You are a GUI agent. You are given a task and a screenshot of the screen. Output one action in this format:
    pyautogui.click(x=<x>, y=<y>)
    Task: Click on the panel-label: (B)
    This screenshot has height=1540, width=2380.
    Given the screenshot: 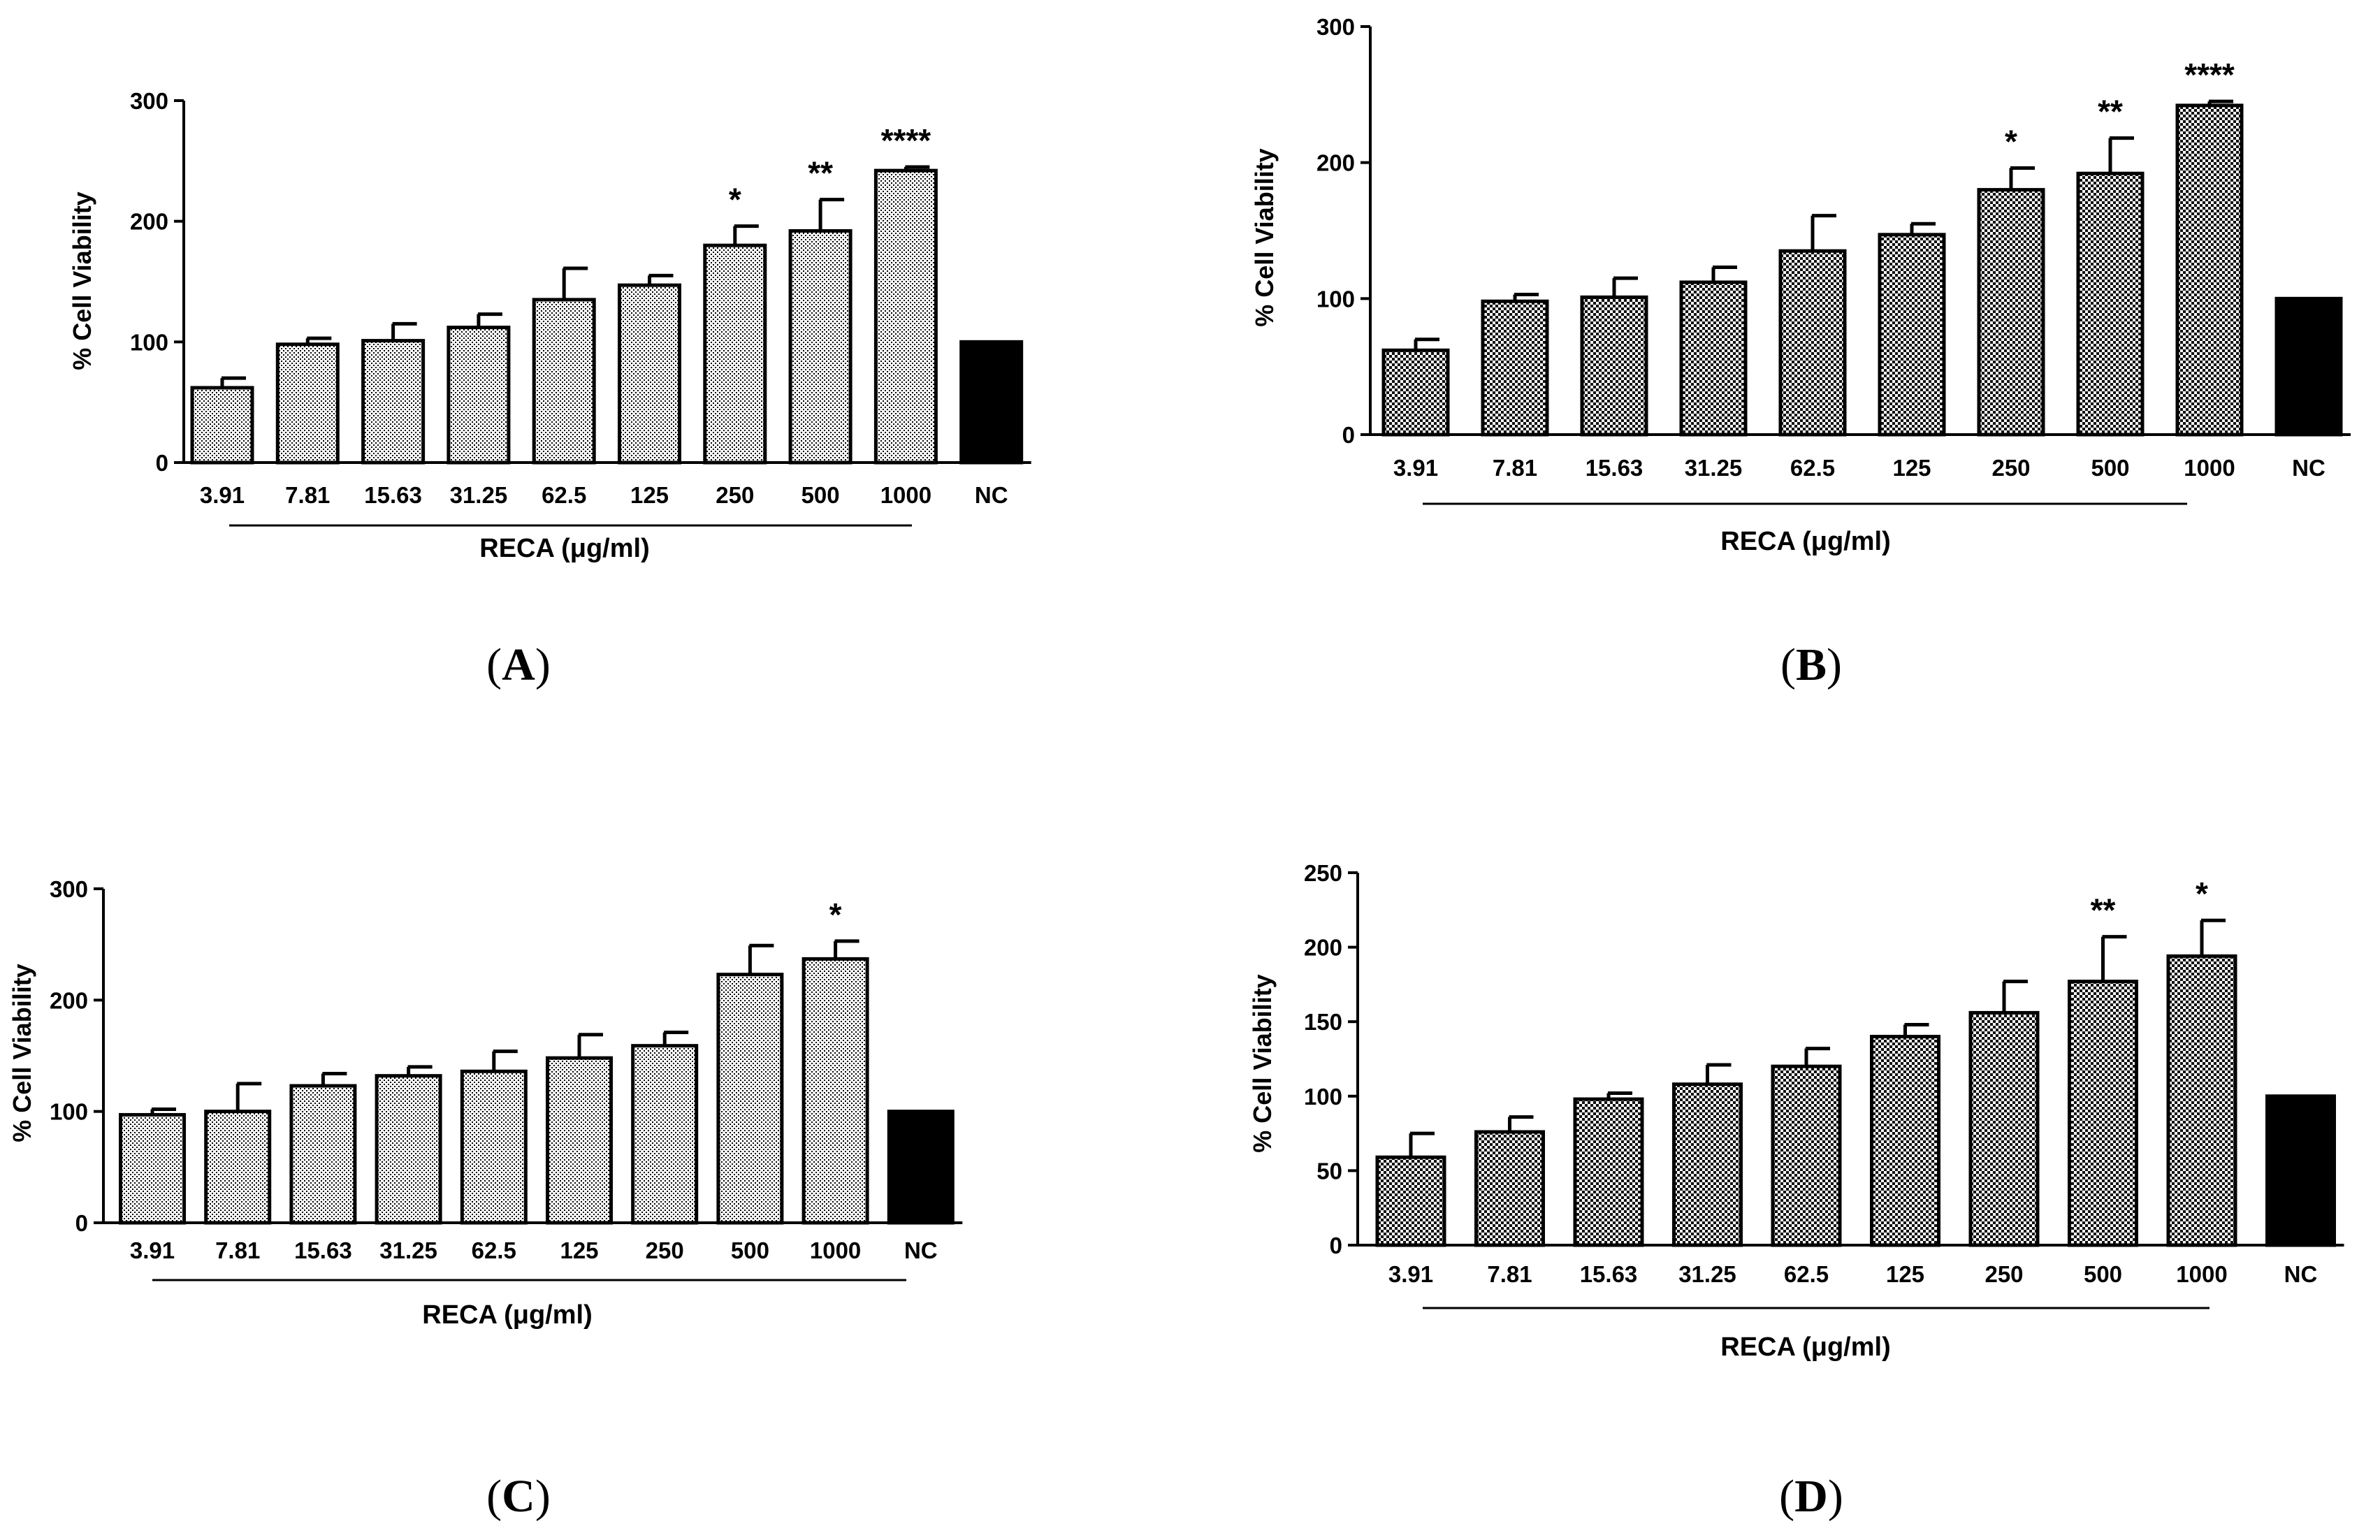 What is the action you would take?
    pyautogui.click(x=1811, y=664)
    